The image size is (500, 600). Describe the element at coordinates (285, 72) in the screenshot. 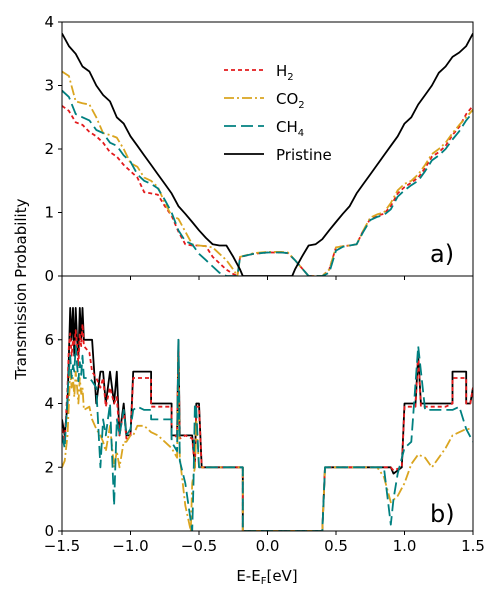

I see `legend-label-h2: H2` at that location.